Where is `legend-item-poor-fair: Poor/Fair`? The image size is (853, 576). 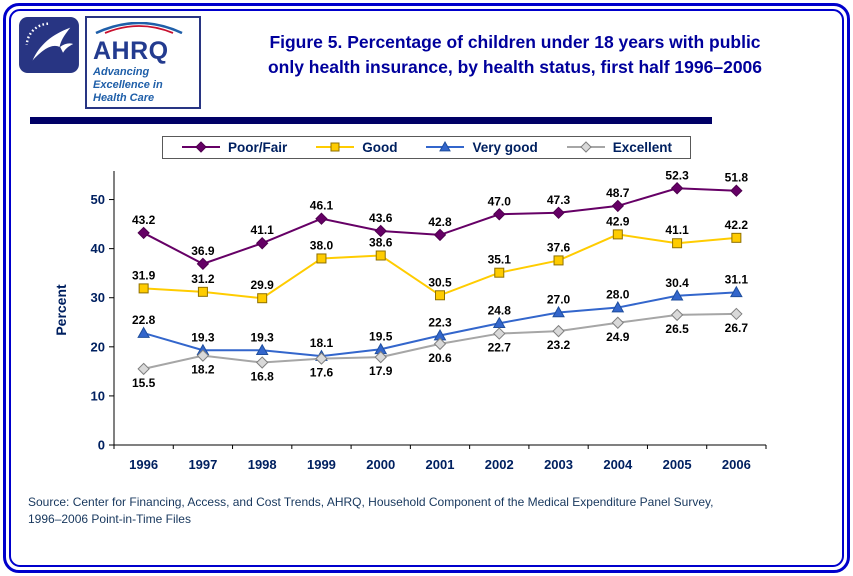
legend-item-poor-fair: Poor/Fair is located at coordinates (234, 147).